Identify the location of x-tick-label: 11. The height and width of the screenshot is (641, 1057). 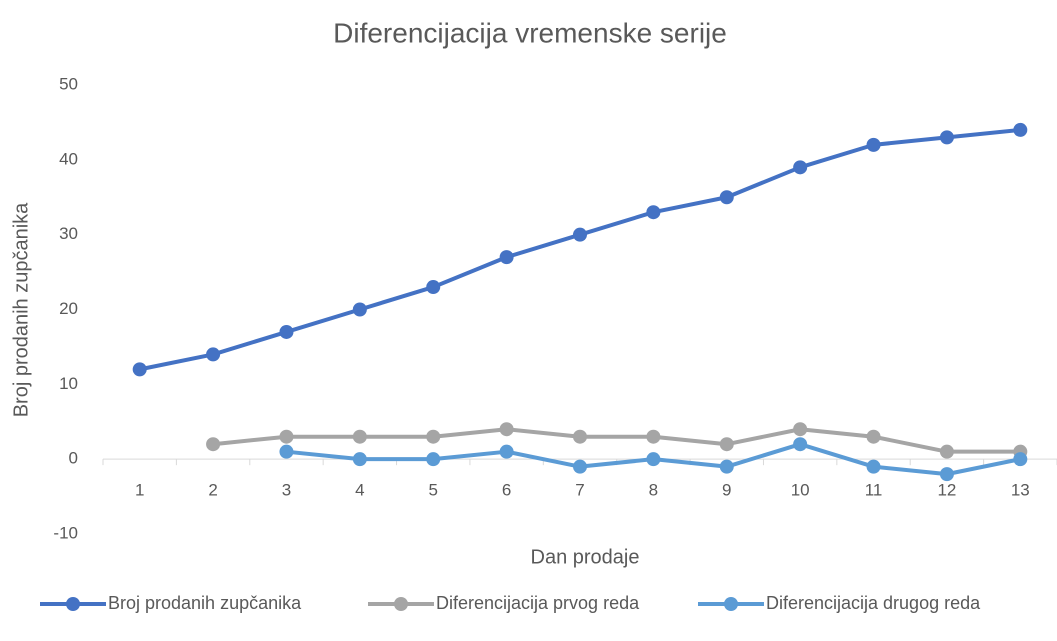
(874, 489).